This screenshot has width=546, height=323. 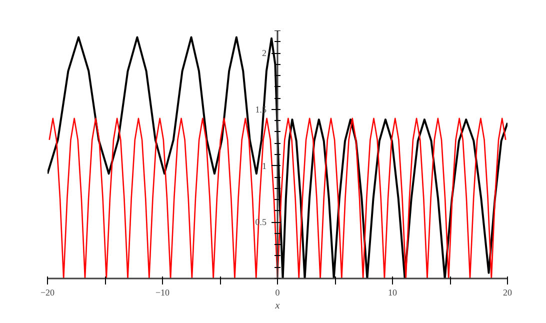 What do you see at coordinates (264, 53) in the screenshot?
I see `y-tick-label: 2` at bounding box center [264, 53].